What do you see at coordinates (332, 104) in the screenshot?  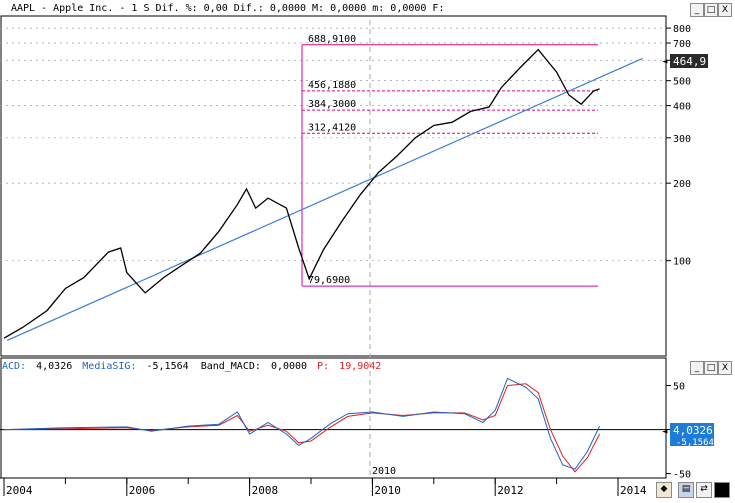 I see `price-level-label: 384,3000` at bounding box center [332, 104].